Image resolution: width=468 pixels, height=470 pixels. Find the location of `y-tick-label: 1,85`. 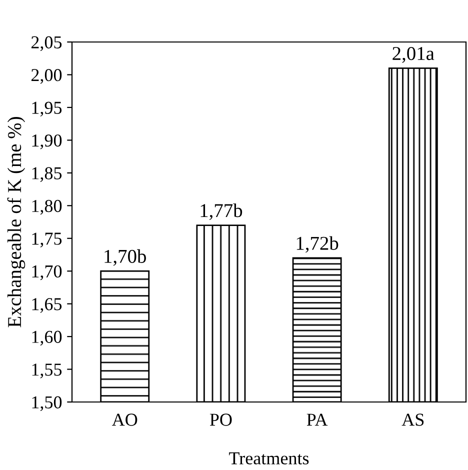

y-tick-label: 1,85 is located at coordinates (47, 174).